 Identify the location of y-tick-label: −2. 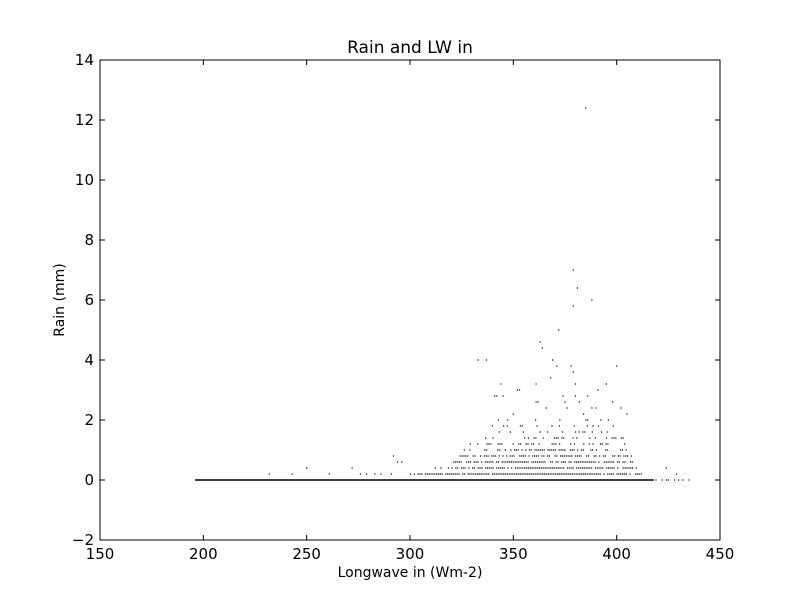
(83, 540).